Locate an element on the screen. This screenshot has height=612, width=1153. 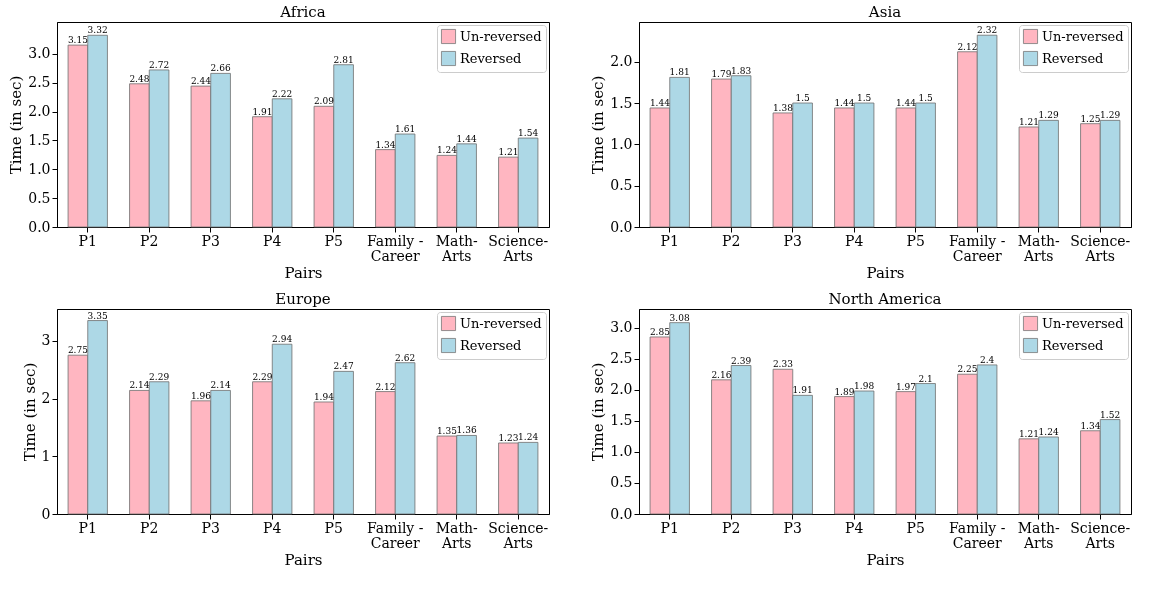
data-label: 2.66 is located at coordinates (220, 68).